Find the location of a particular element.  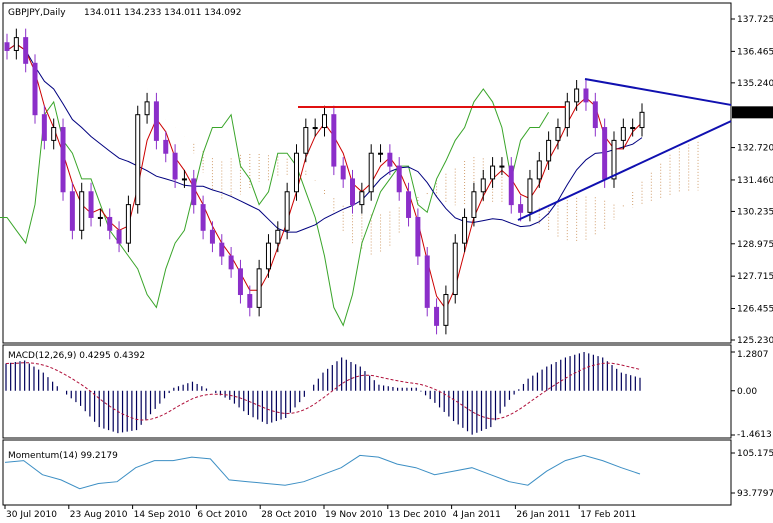

date-tick-label: 19 Nov 2010 is located at coordinates (354, 515).